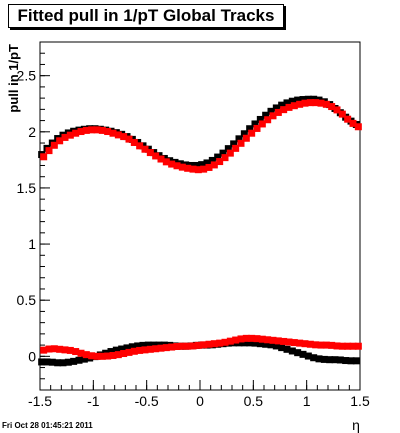 This screenshot has height=433, width=400. I want to click on y-tick-label: 1.5, so click(27, 188).